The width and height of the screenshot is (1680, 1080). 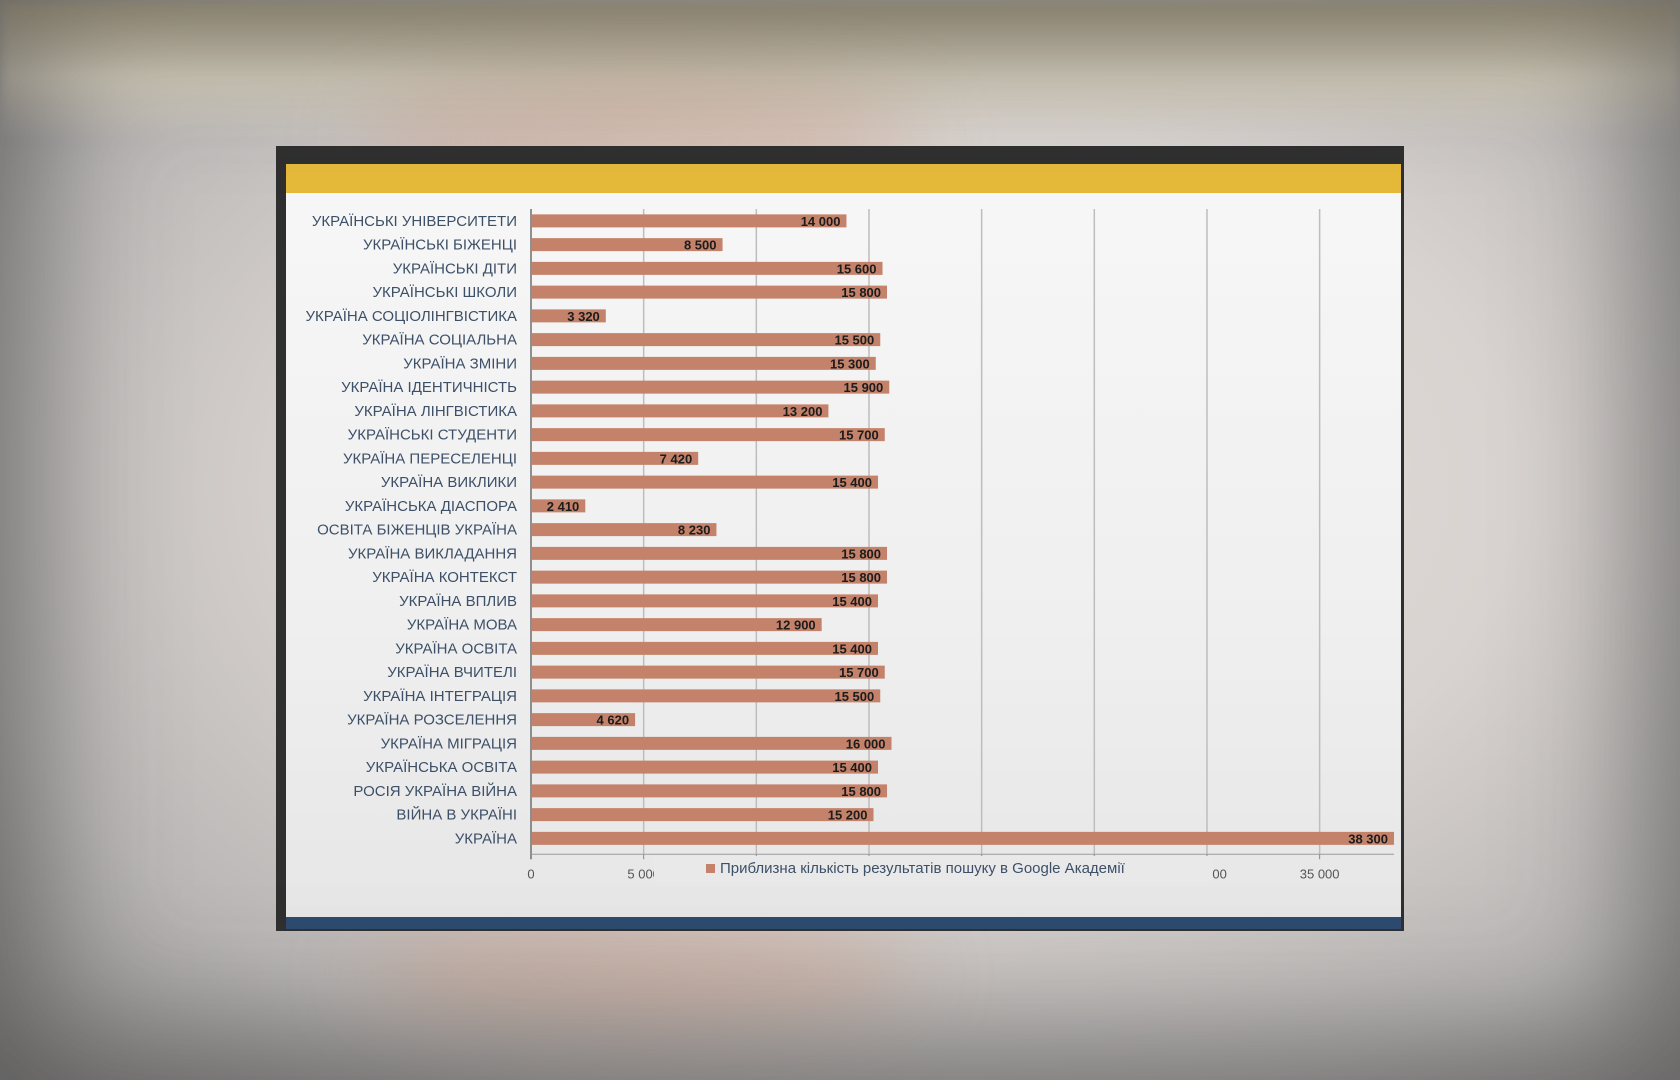 What do you see at coordinates (857, 268) in the screenshot?
I see `bar-value-label: 15 600` at bounding box center [857, 268].